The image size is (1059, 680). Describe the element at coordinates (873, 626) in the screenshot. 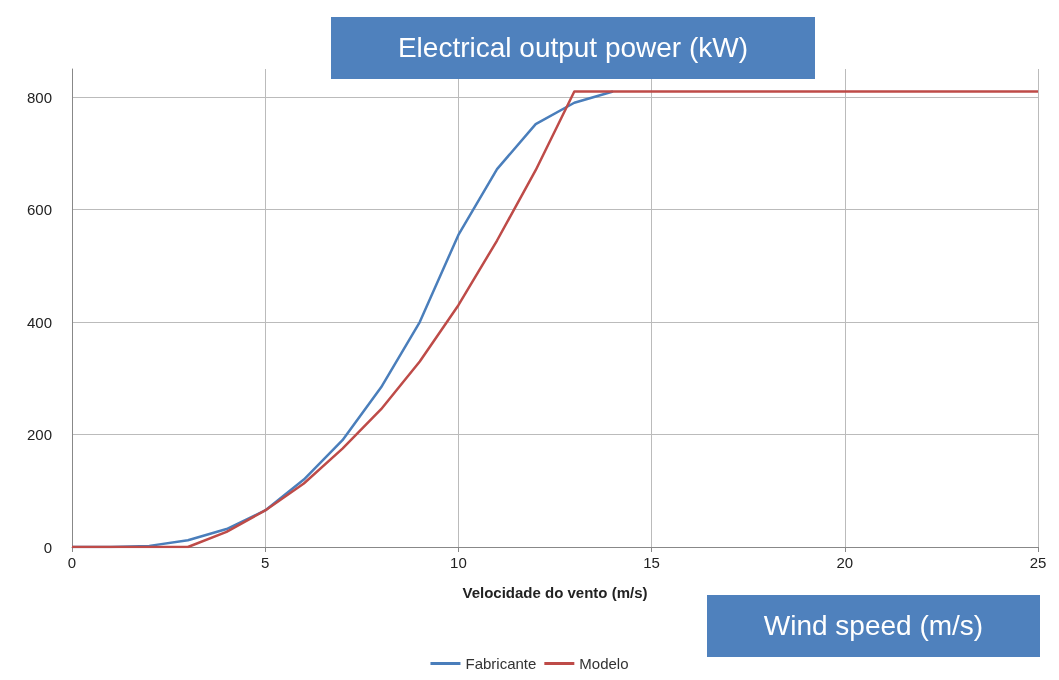

I see `caption-box: Wind speed (m/s)` at that location.